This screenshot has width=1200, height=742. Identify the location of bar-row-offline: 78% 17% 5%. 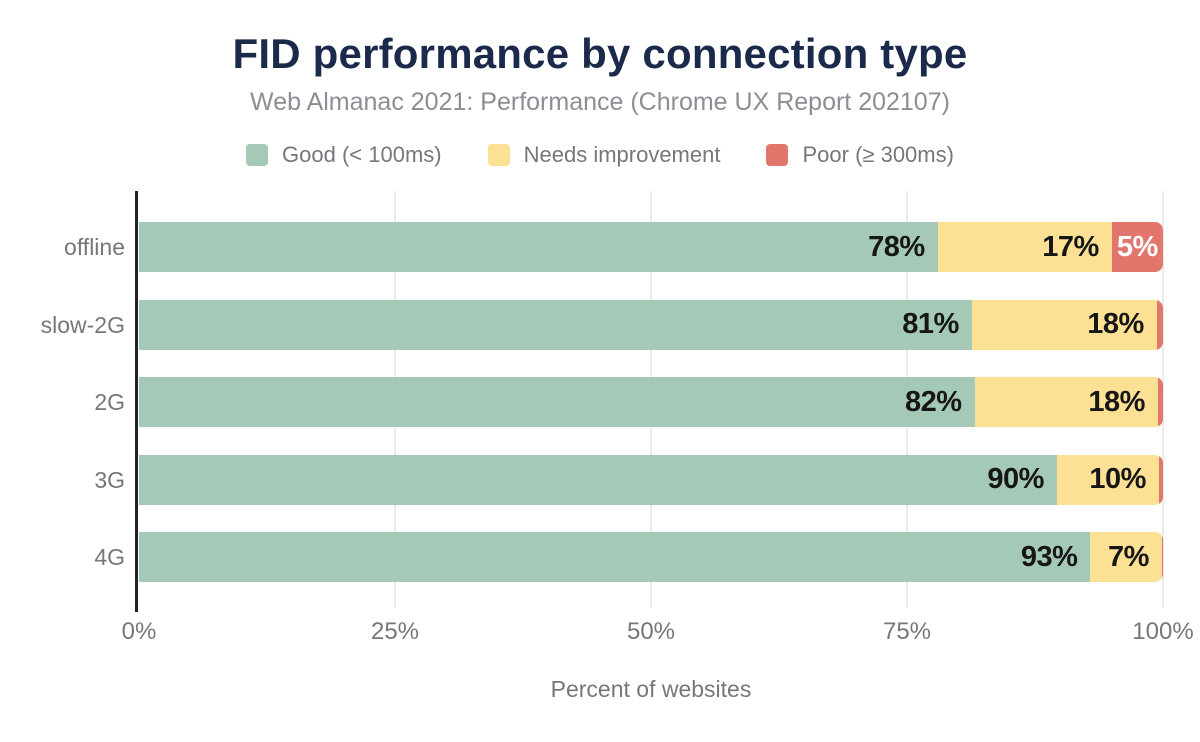
(651, 247).